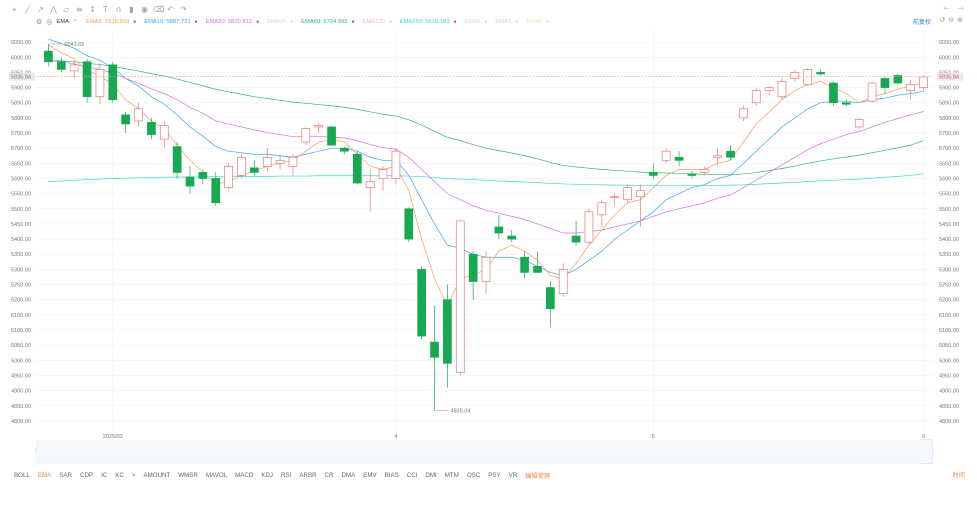 The image size is (977, 506). I want to click on fib-icon: ≡, so click(79, 9).